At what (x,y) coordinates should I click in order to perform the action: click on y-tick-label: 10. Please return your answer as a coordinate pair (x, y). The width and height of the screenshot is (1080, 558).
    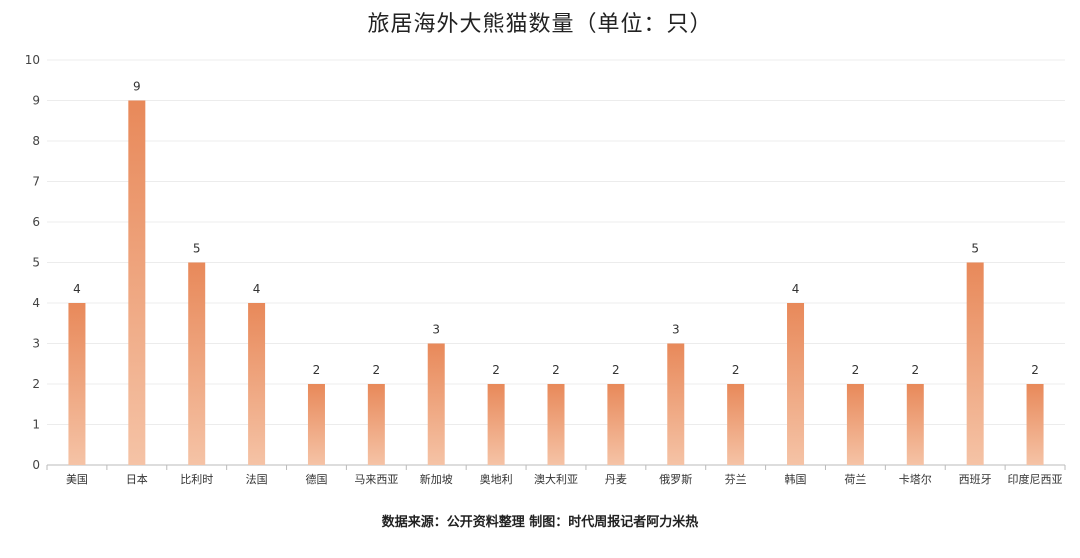
    Looking at the image, I should click on (32, 60).